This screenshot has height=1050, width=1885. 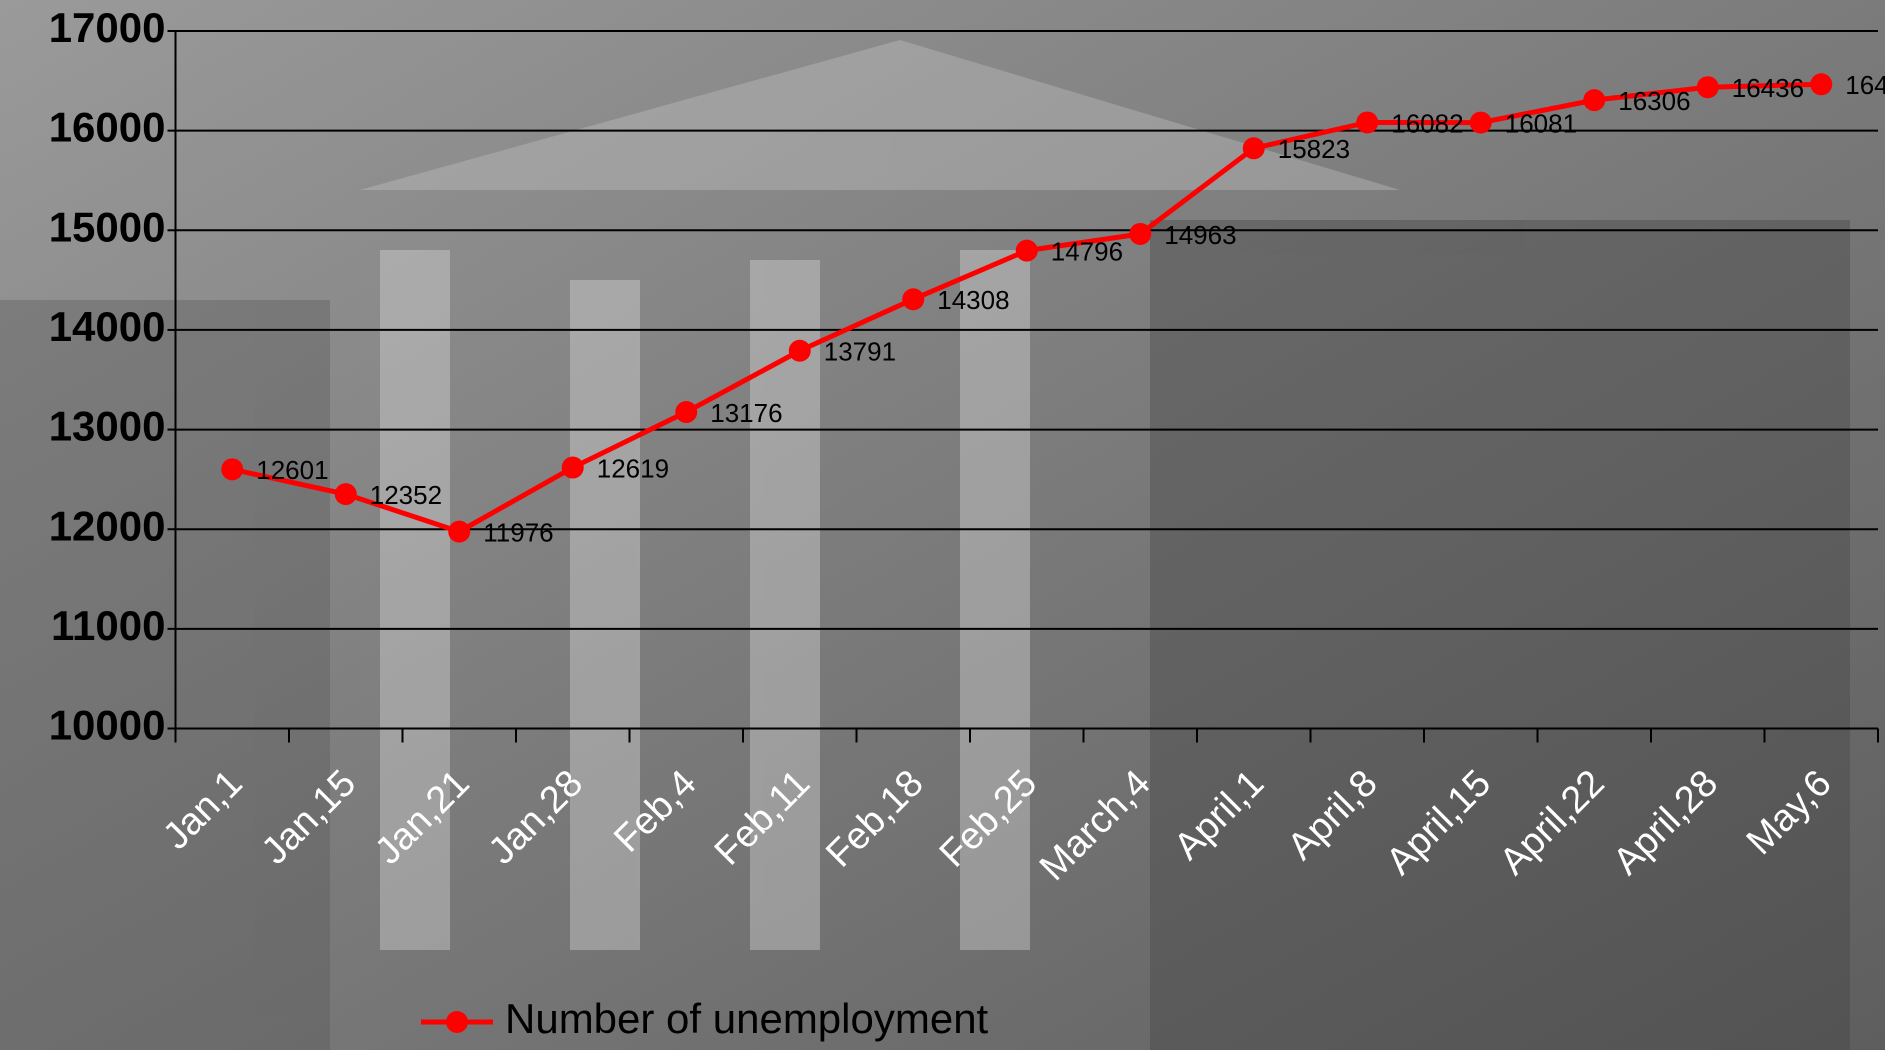 What do you see at coordinates (107, 725) in the screenshot?
I see `y-tick-label: 10000` at bounding box center [107, 725].